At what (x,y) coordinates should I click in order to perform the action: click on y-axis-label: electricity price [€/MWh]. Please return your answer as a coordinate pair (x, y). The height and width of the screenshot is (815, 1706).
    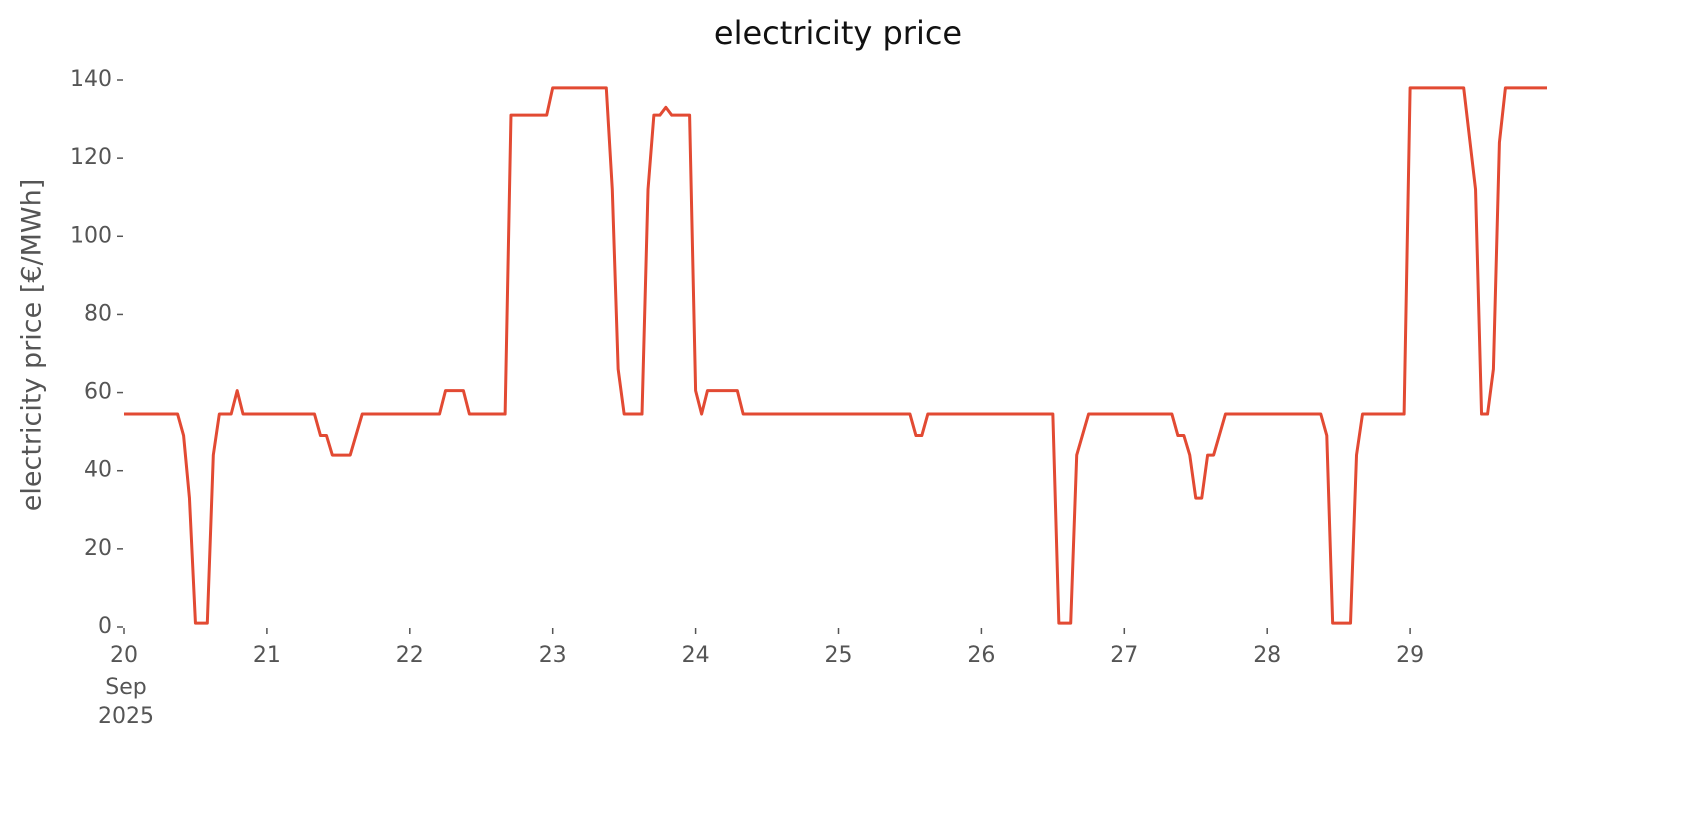
    Looking at the image, I should click on (32, 345).